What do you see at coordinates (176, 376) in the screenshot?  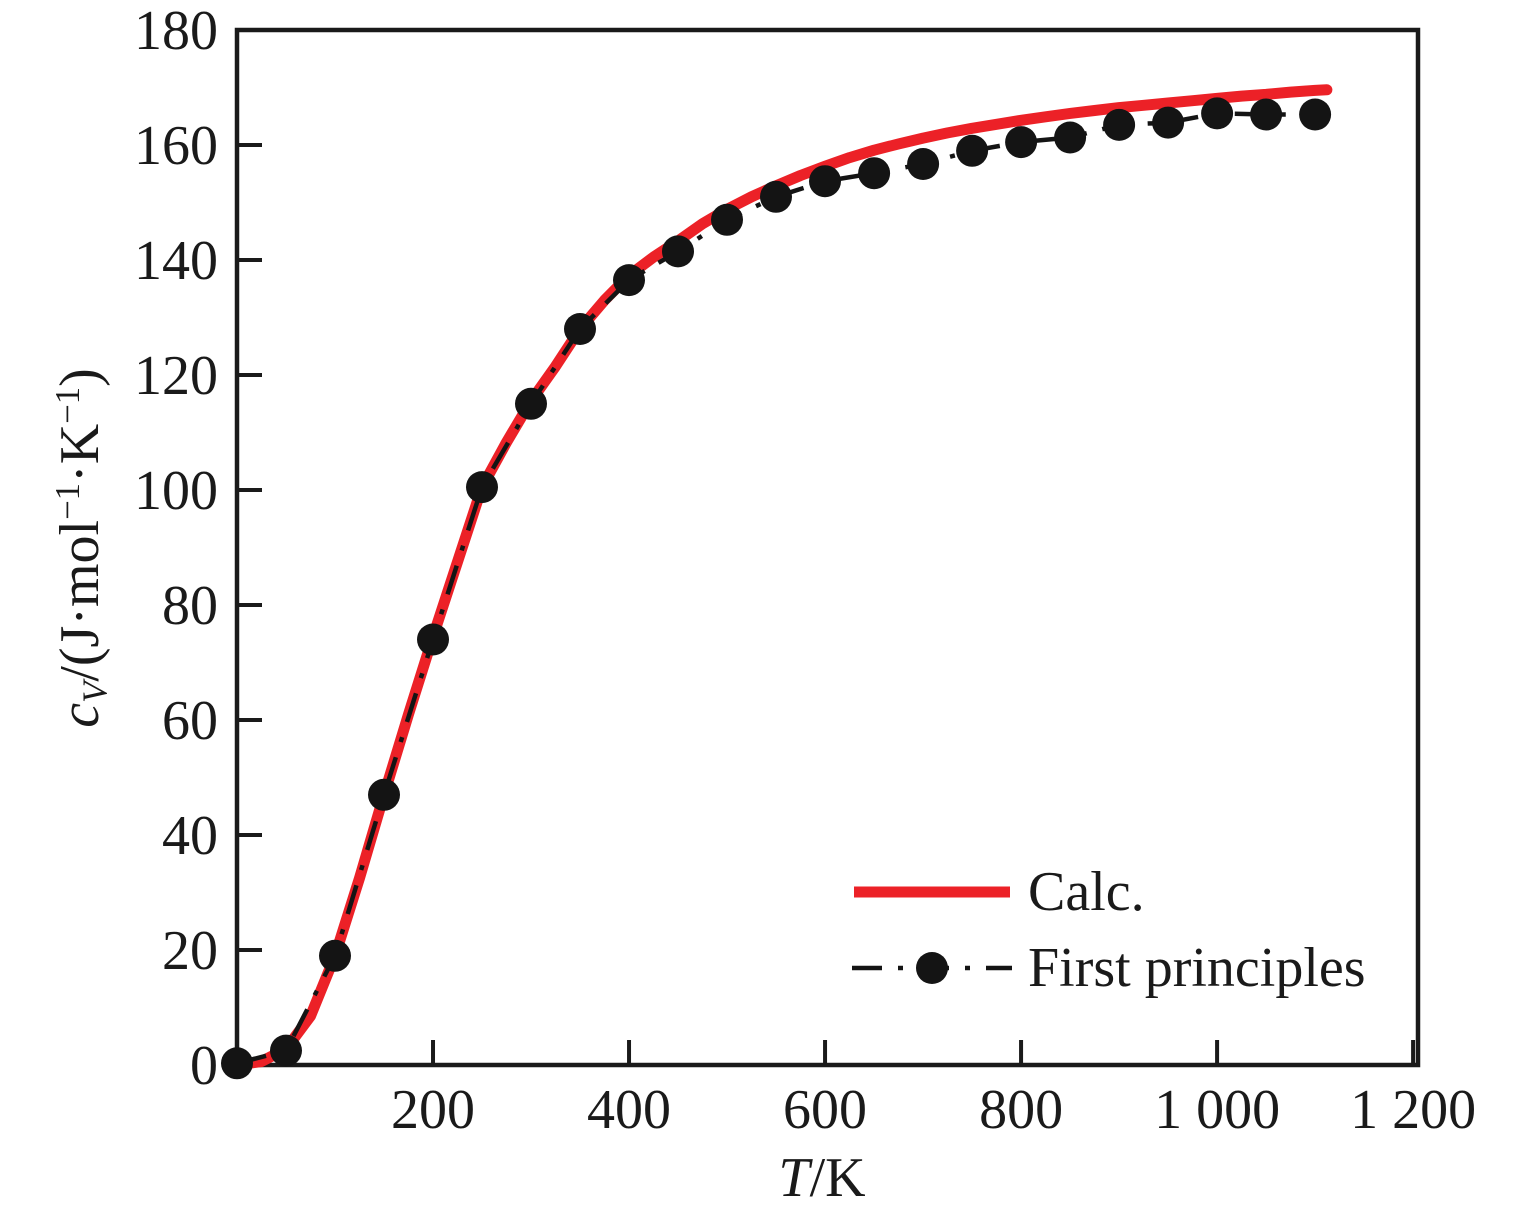 I see `y-tick-label: 120` at bounding box center [176, 376].